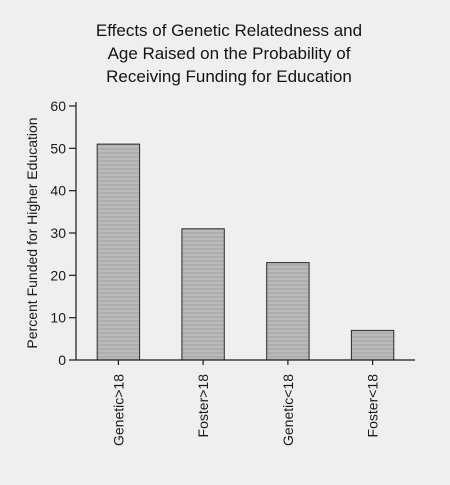 Image resolution: width=450 pixels, height=485 pixels. I want to click on y-tick-label: 60, so click(58, 106).